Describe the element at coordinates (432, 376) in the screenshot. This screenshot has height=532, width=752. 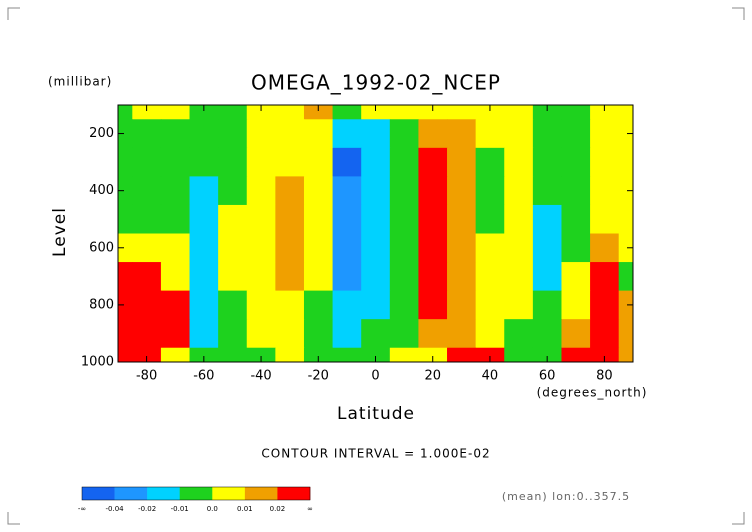
I see `x-tick-label: 20` at that location.